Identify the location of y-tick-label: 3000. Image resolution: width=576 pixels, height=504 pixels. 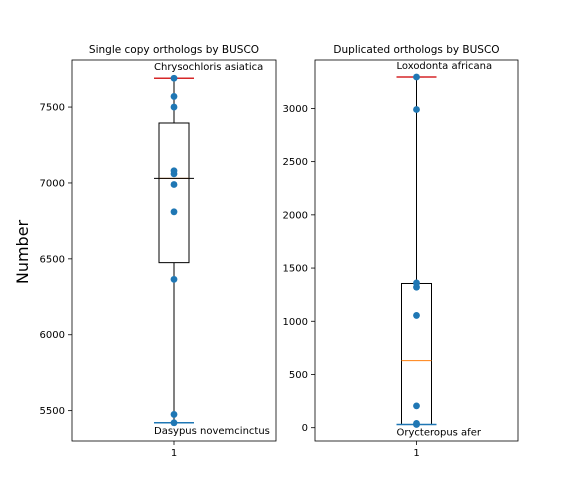
(295, 109).